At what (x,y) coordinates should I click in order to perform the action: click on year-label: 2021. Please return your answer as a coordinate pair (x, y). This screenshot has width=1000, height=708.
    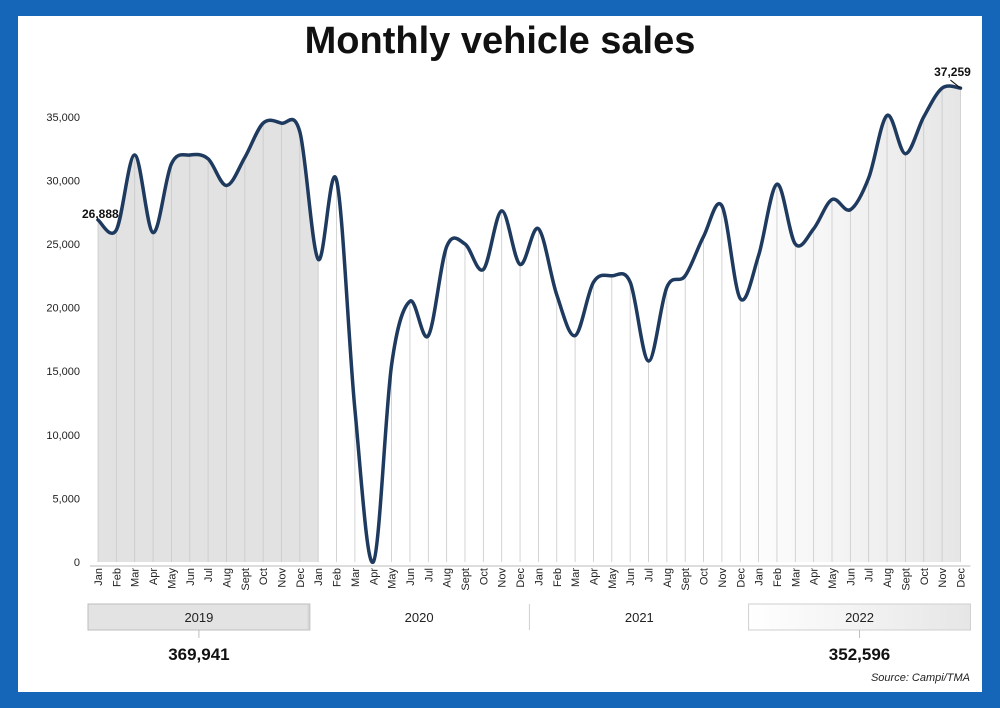
    Looking at the image, I should click on (639, 617).